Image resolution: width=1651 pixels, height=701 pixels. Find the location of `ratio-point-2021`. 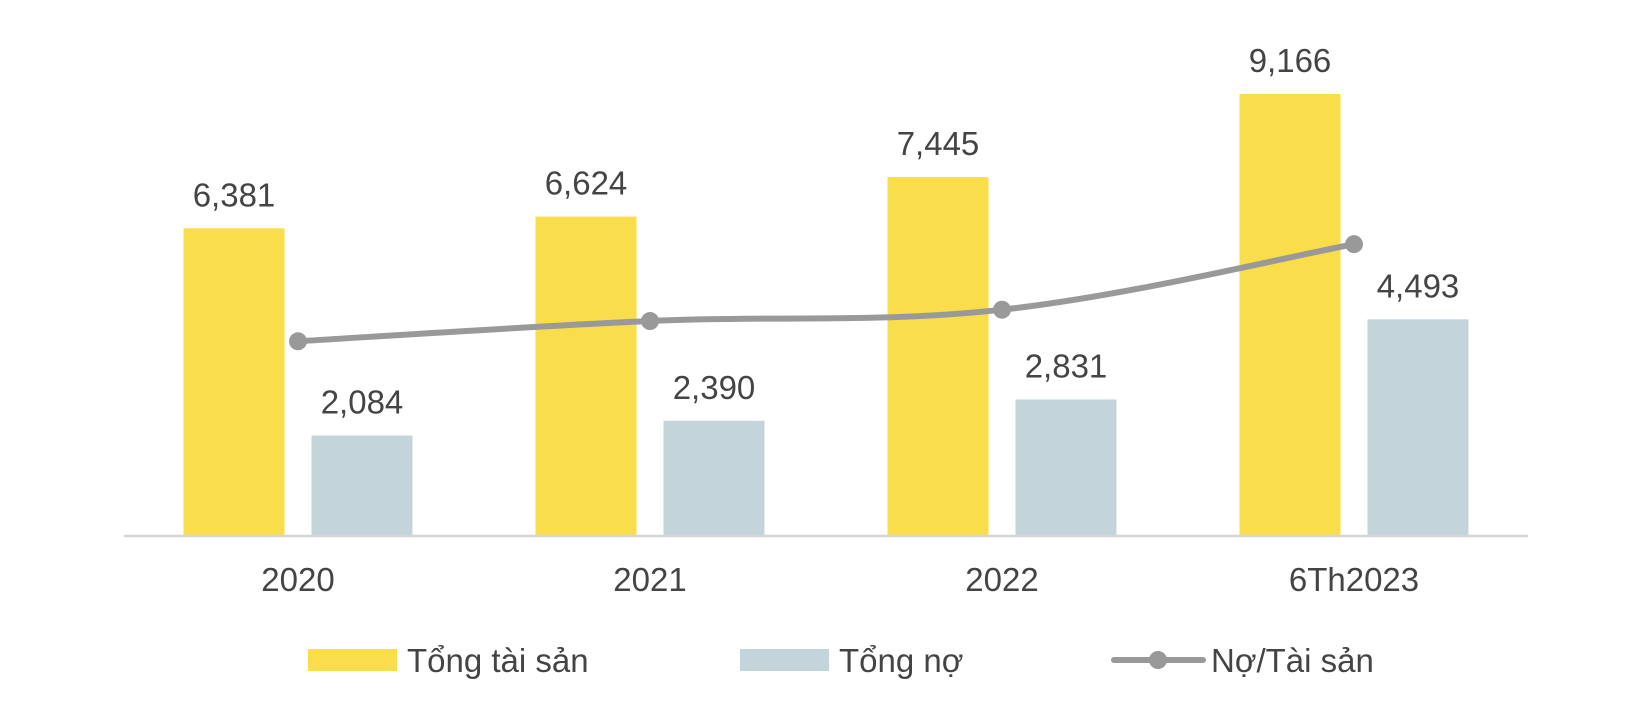

ratio-point-2021 is located at coordinates (650, 321).